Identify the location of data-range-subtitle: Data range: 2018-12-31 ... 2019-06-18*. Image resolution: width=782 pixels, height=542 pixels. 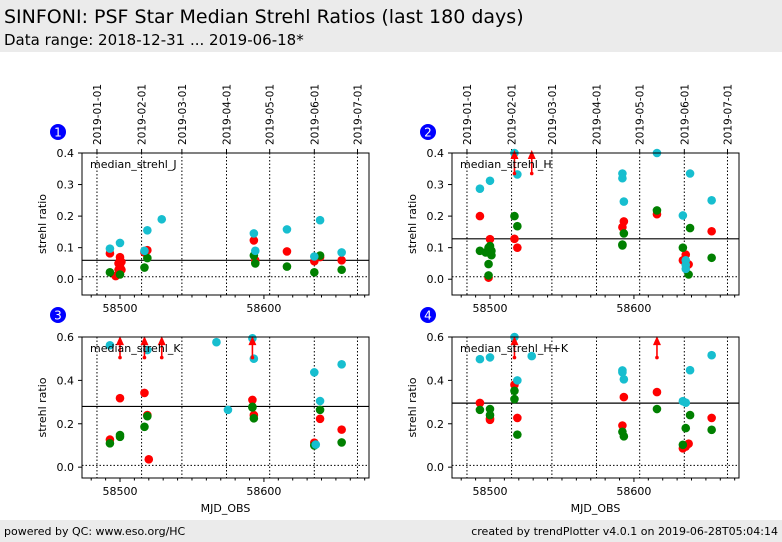
(154, 40).